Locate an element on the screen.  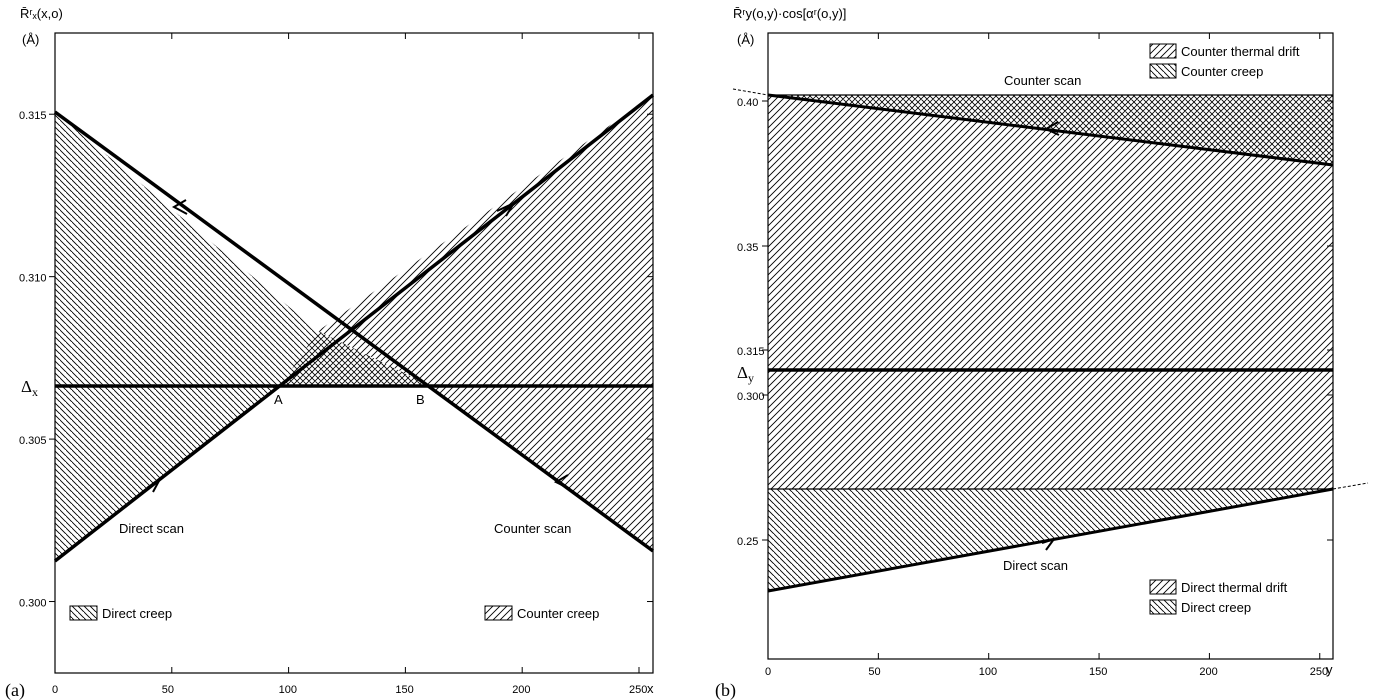
delta-x-label: Δx is located at coordinates (29, 388).